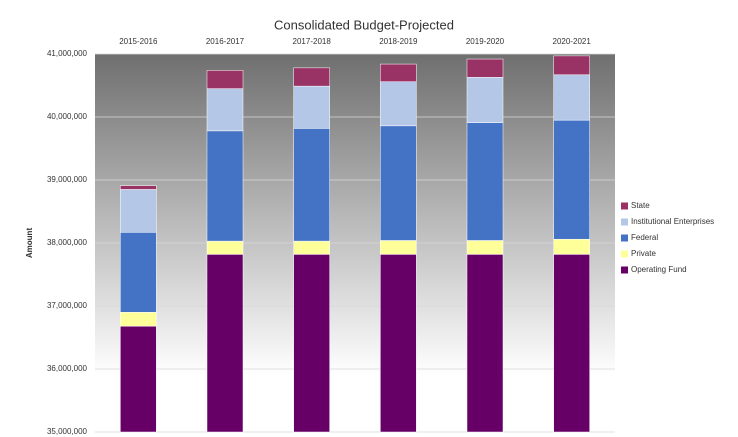 Image resolution: width=738 pixels, height=437 pixels. What do you see at coordinates (67, 431) in the screenshot?
I see `y-tick-label: 35,000,000` at bounding box center [67, 431].